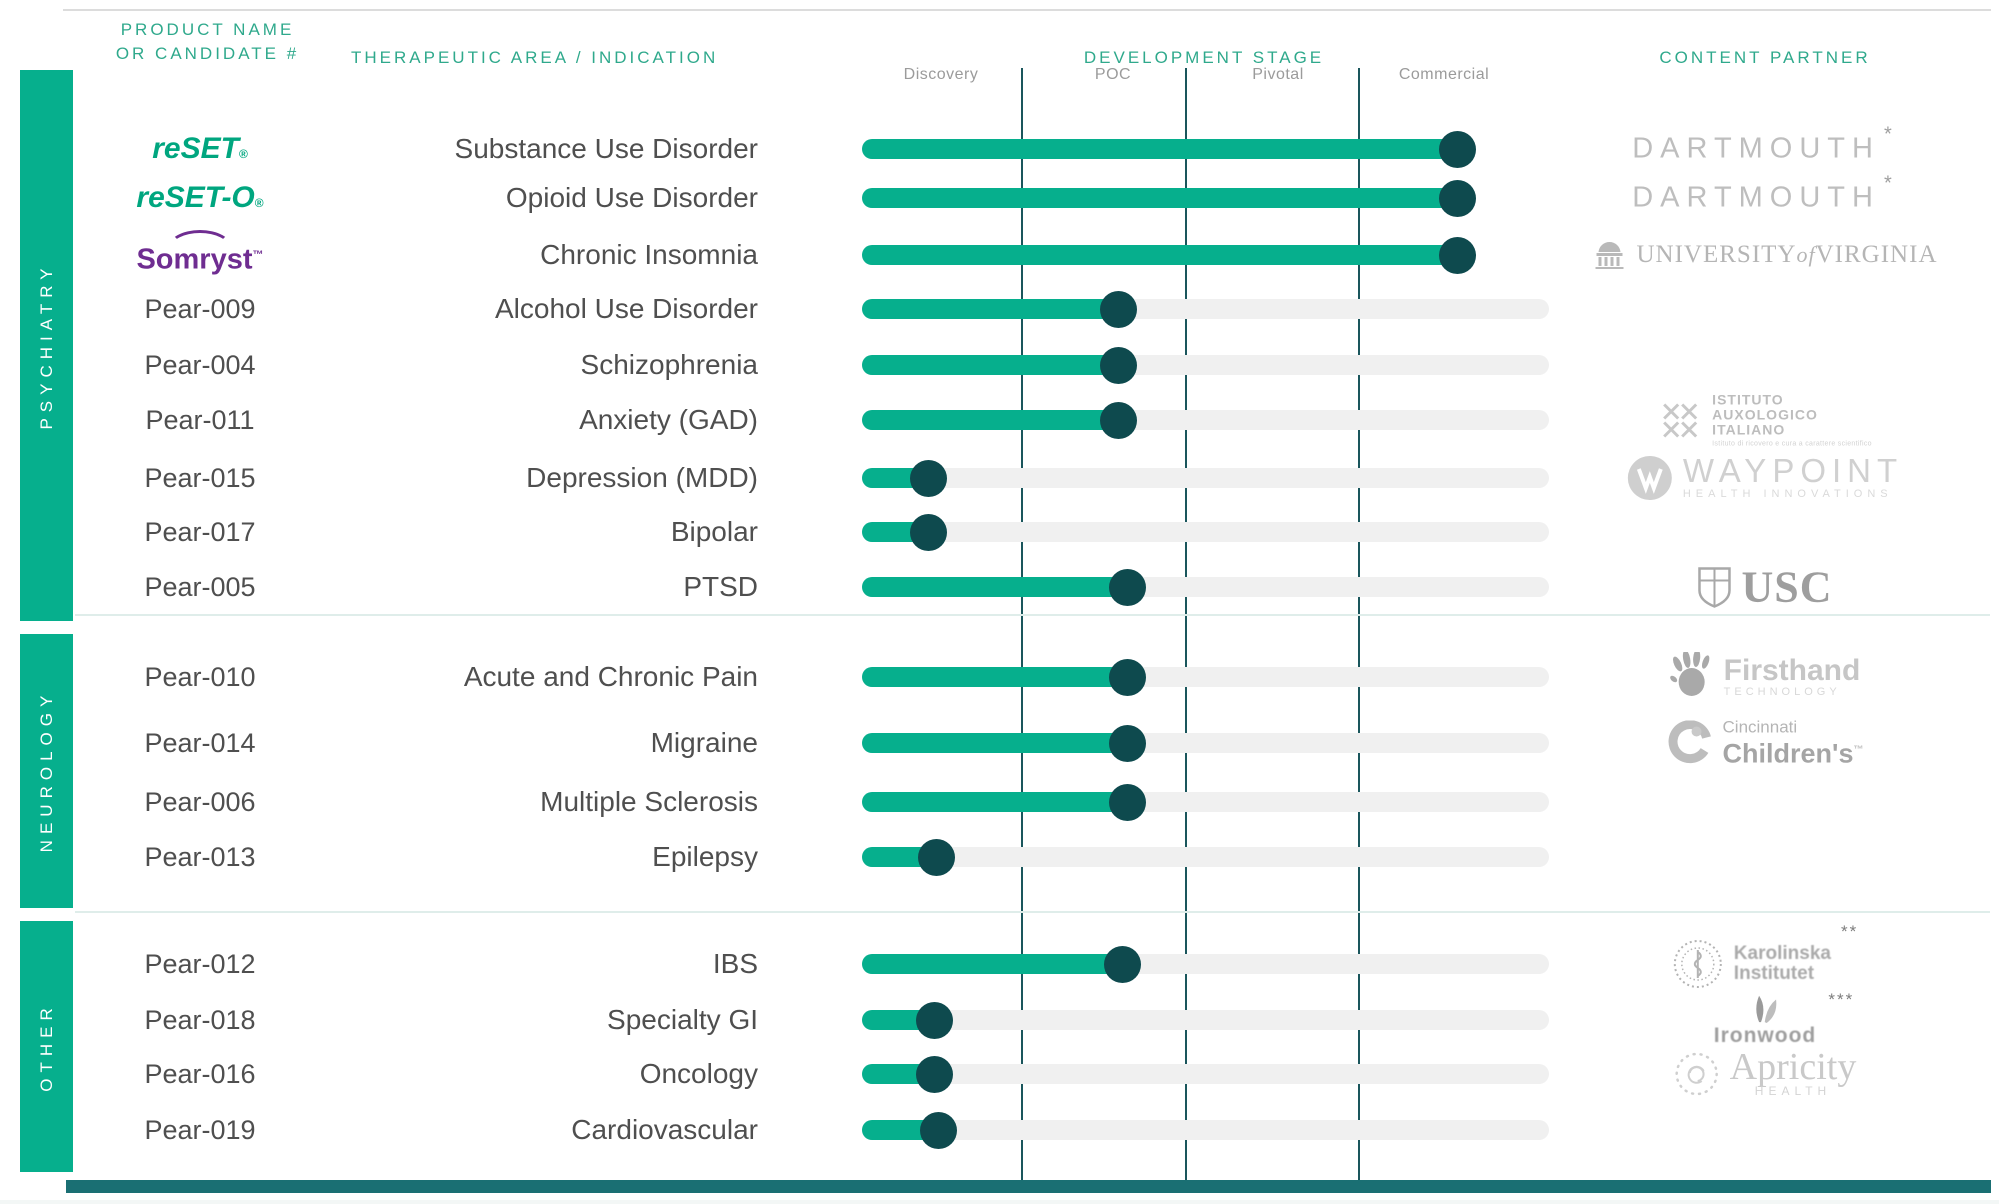 Image resolution: width=1999 pixels, height=1204 pixels. Describe the element at coordinates (1765, 414) in the screenshot. I see `partner-istituto-wordmark: ISTITUTO AUXOLOGICO ITALIANO` at that location.